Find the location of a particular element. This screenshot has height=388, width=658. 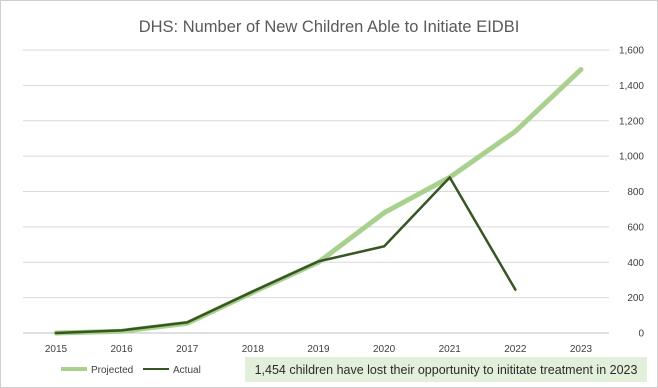

y-tick-label: 400 is located at coordinates (635, 263).